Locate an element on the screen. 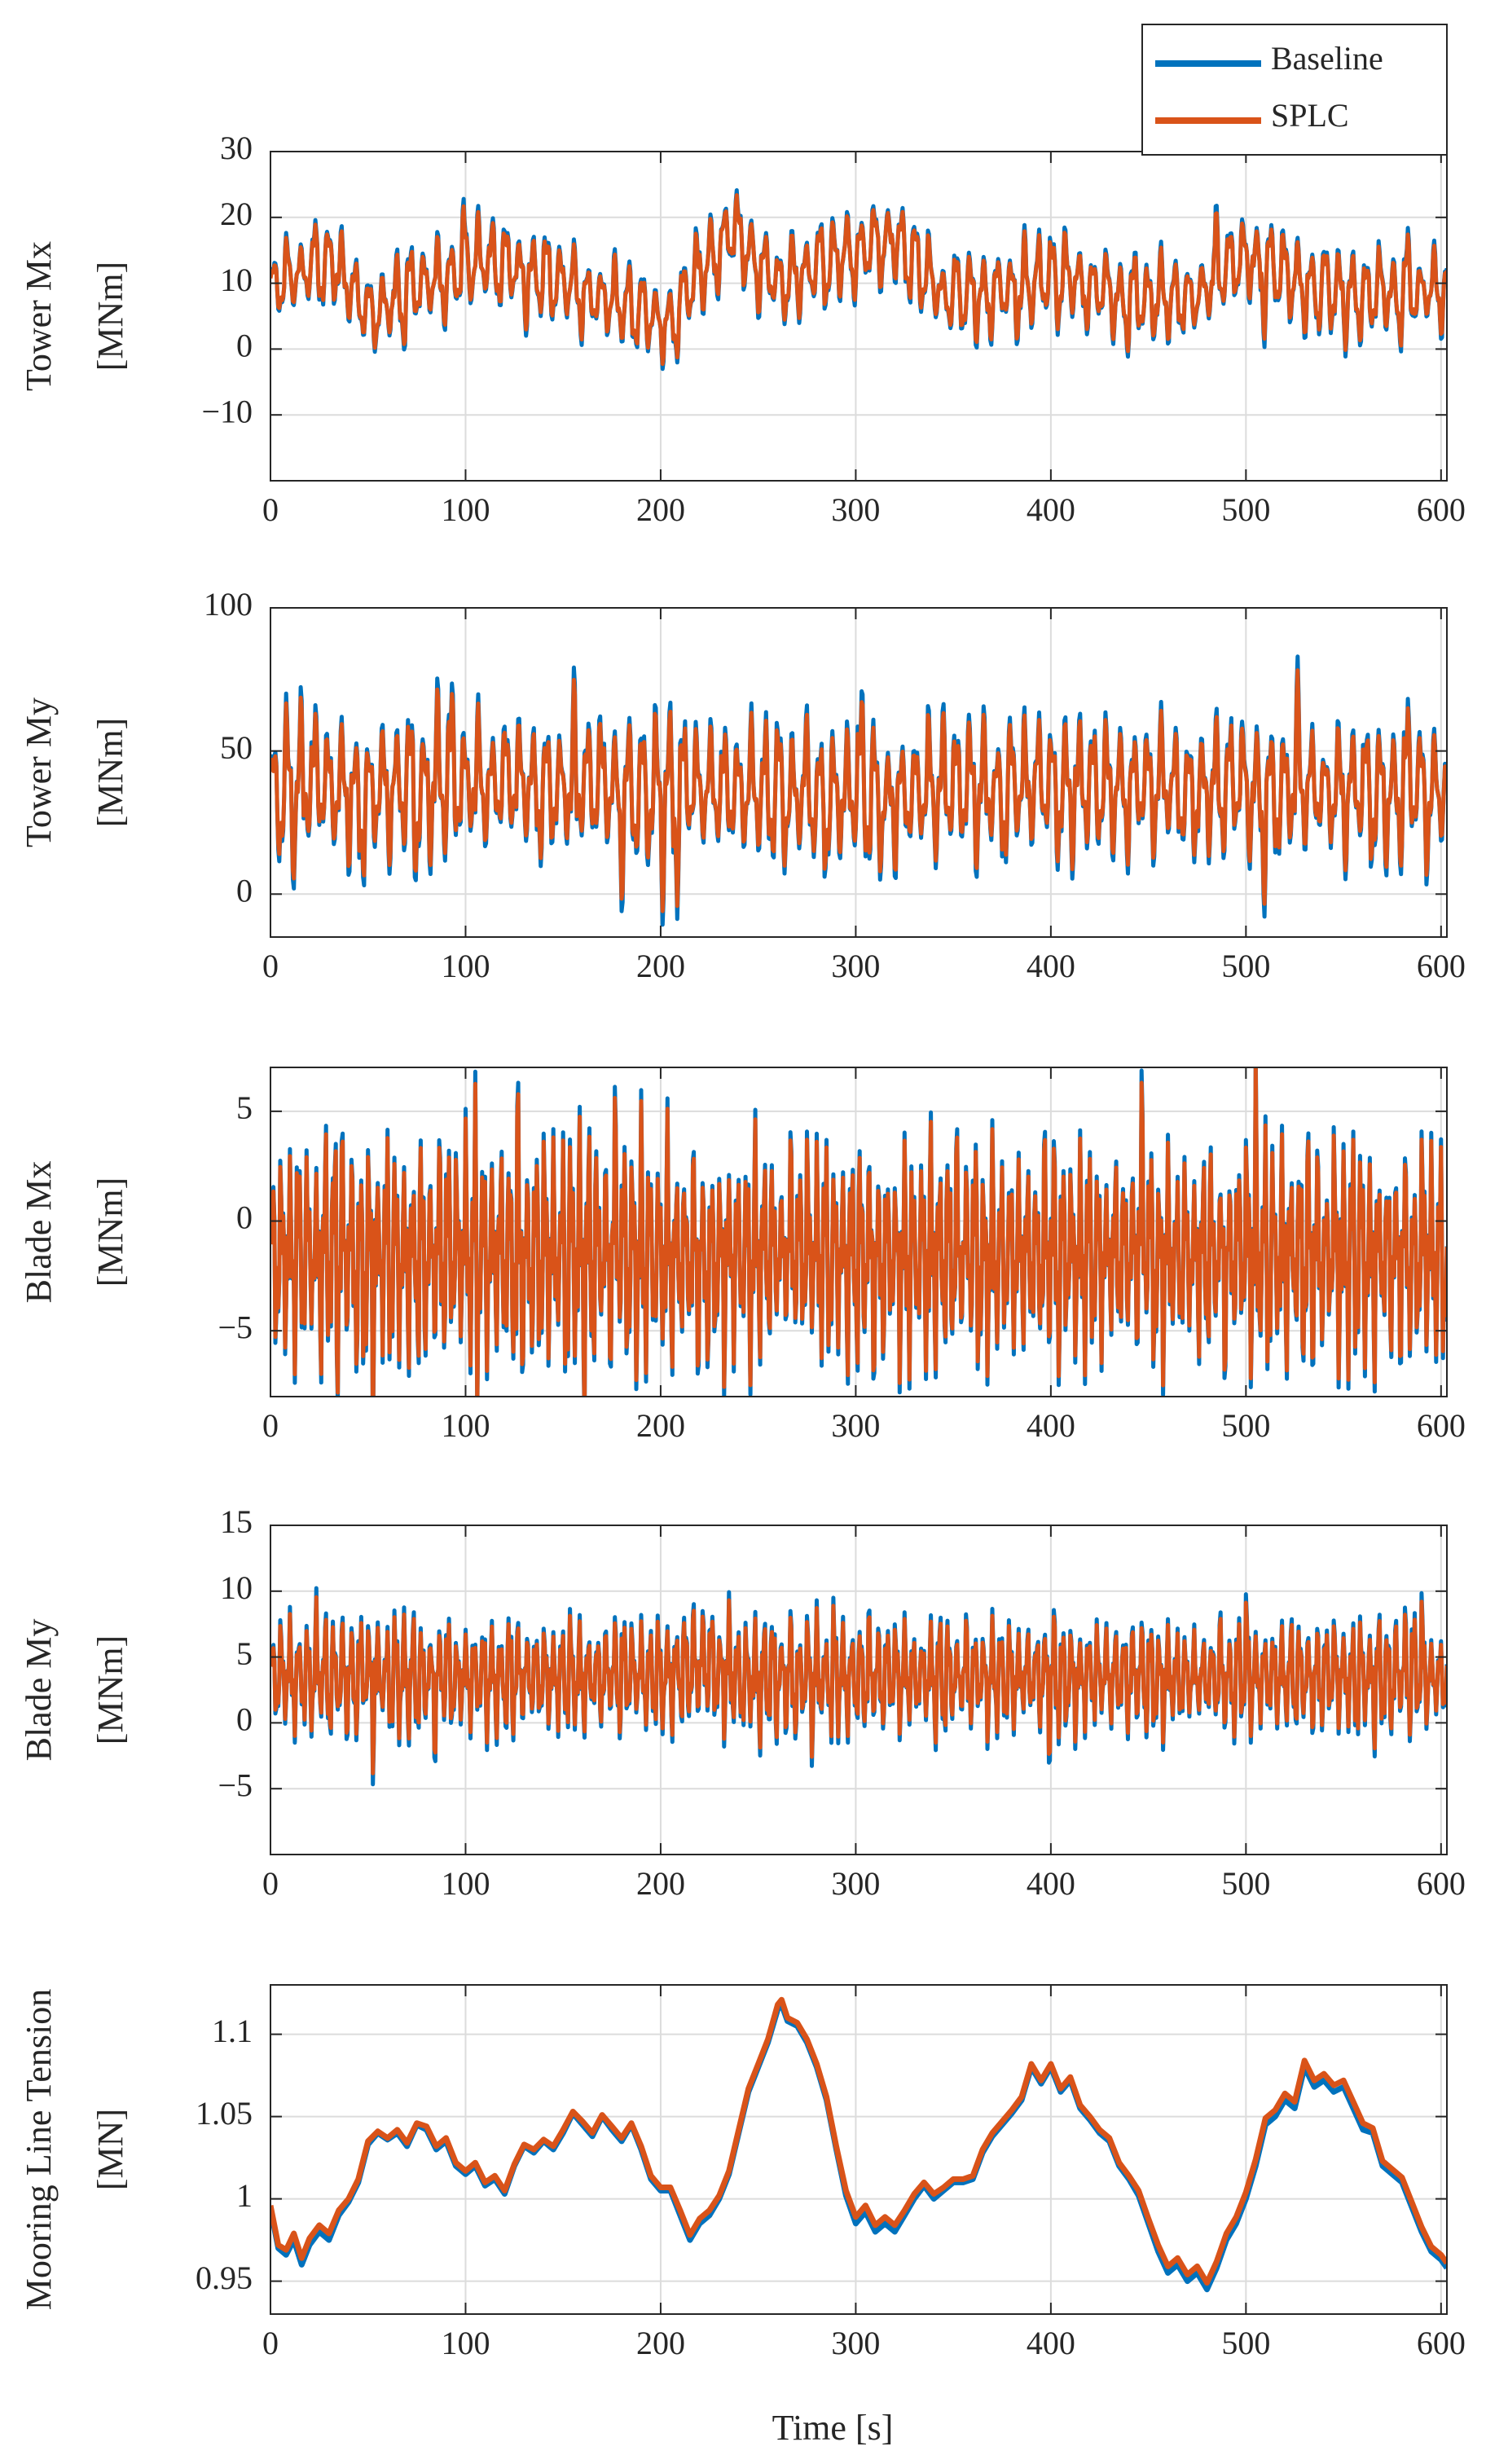 This screenshot has width=1486, height=2464. y-tick-label: 30 is located at coordinates (236, 148).